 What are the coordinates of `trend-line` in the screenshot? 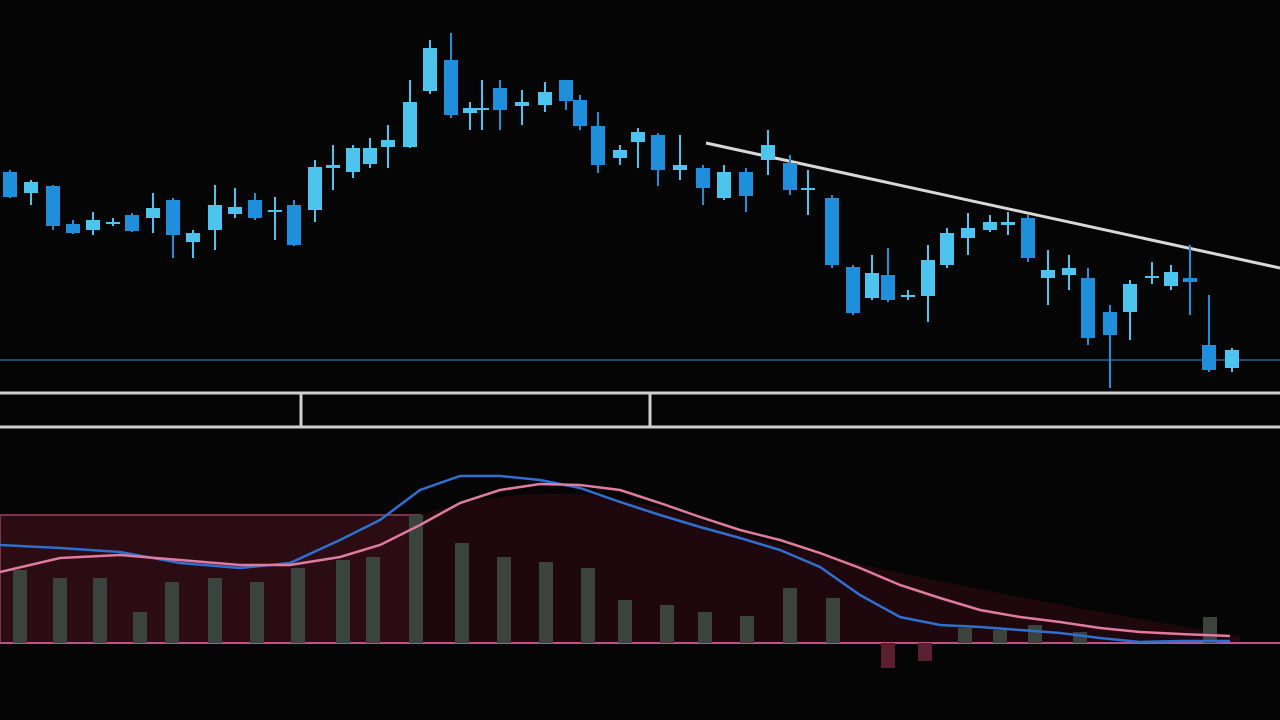 It's located at (992, 205).